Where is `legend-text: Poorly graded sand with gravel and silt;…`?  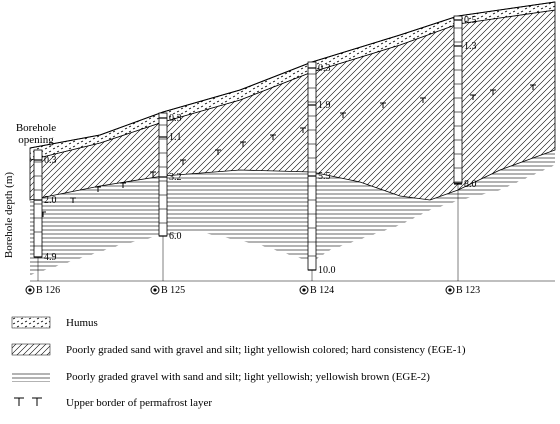 legend-text: Poorly graded sand with gravel and silt;… is located at coordinates (266, 350).